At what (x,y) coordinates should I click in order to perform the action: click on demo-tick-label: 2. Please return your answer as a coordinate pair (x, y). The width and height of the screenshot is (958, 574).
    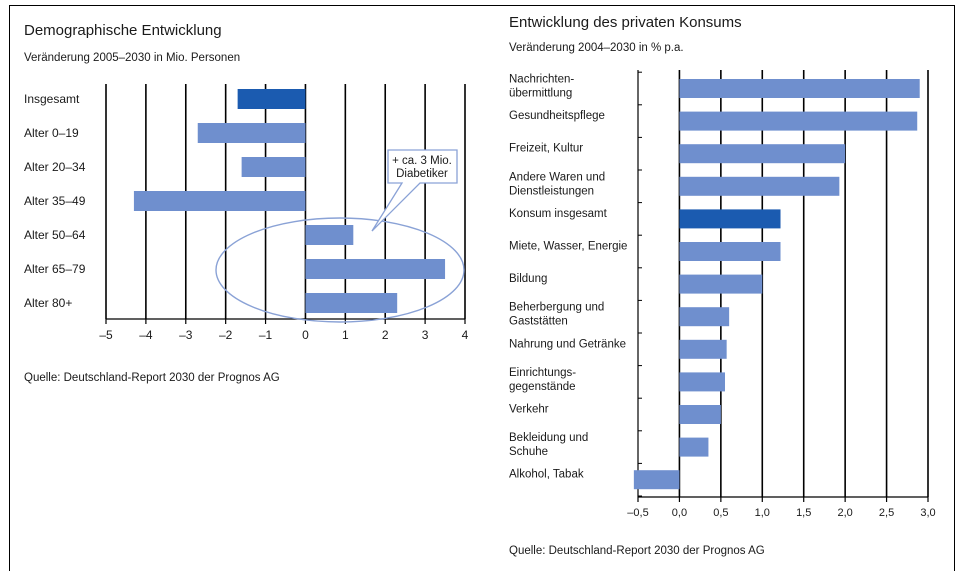
    Looking at the image, I should click on (385, 335).